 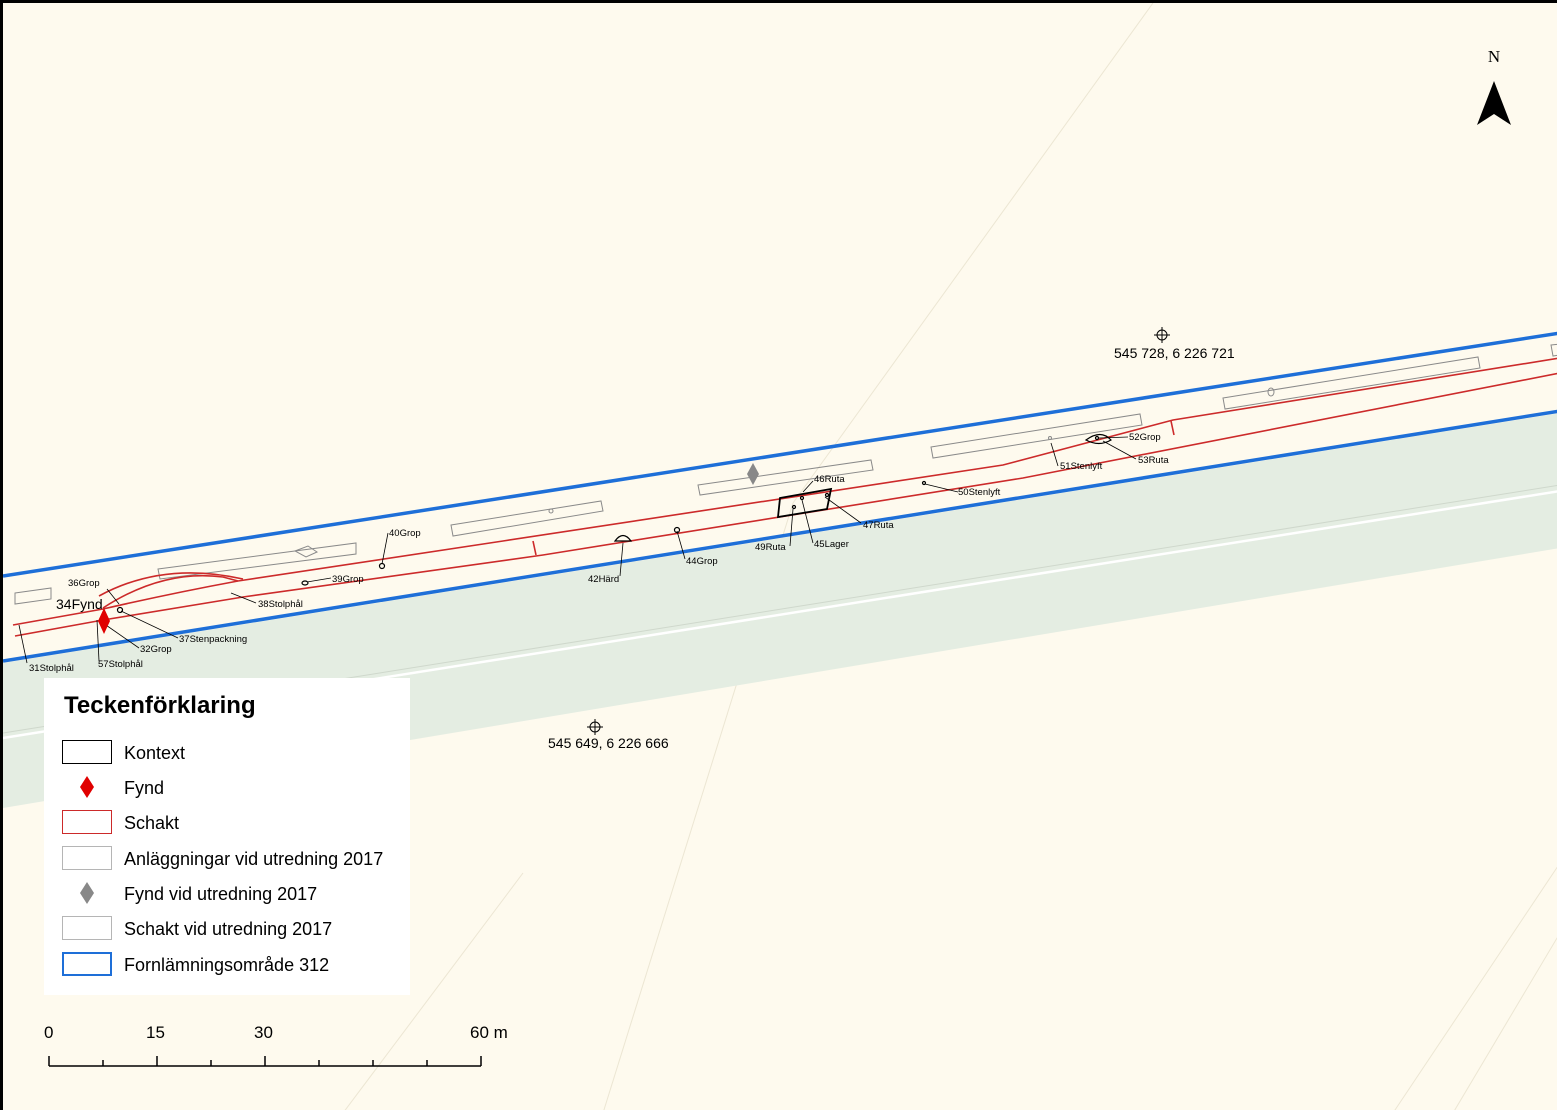 What do you see at coordinates (608, 743) in the screenshot?
I see `coordinate-label-2: 545 649, 6 226 666` at bounding box center [608, 743].